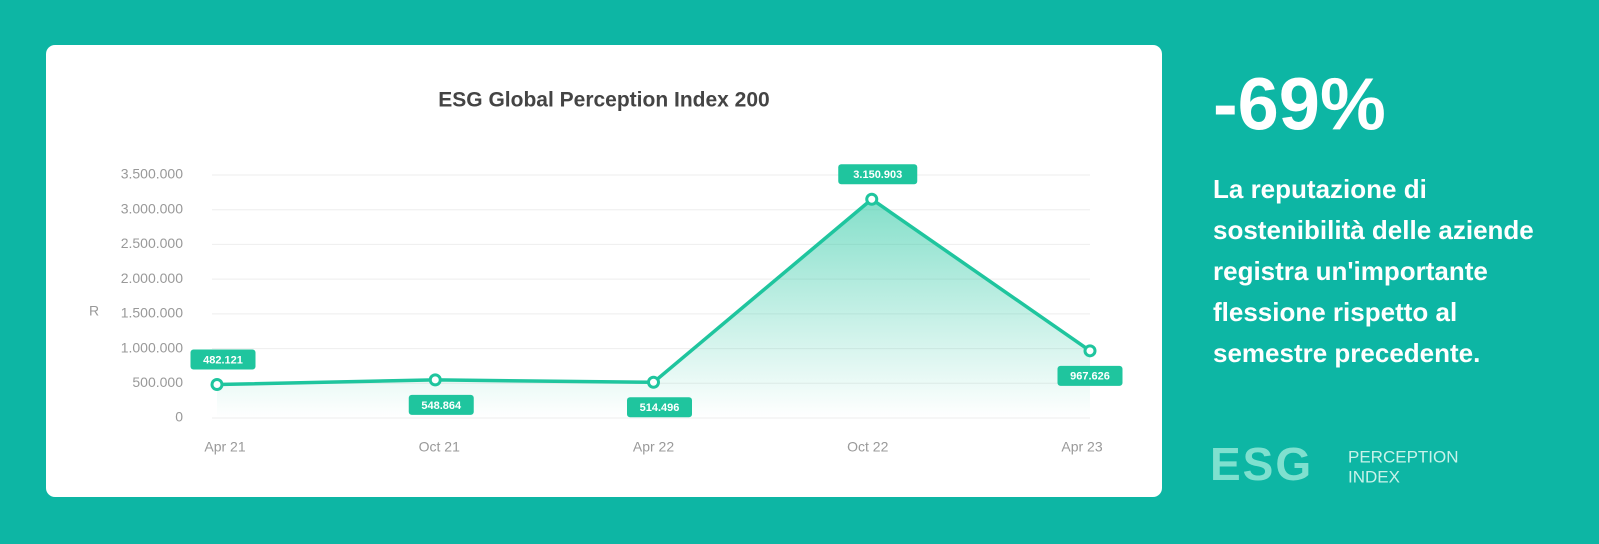 The height and width of the screenshot is (544, 1599). What do you see at coordinates (1373, 230) in the screenshot?
I see `description-line: sostenibilità delle aziende` at bounding box center [1373, 230].